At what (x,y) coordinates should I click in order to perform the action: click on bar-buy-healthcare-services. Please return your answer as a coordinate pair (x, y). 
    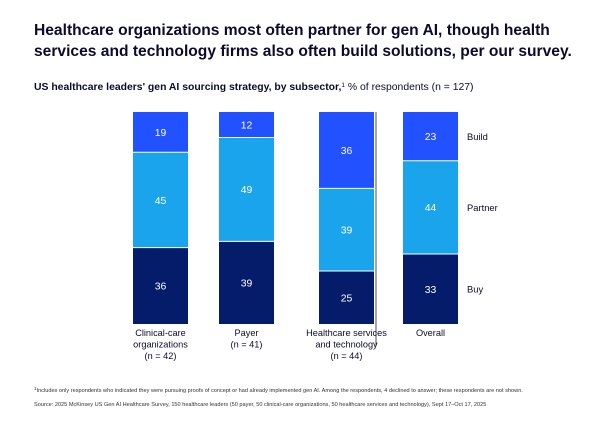
    Looking at the image, I should click on (346, 297).